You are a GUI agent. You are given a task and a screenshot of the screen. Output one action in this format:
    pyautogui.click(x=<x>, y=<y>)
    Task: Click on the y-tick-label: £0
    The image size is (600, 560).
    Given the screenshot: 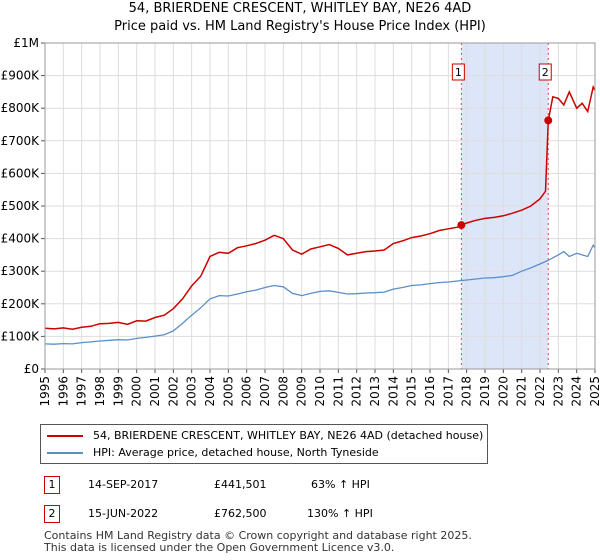 What is the action you would take?
    pyautogui.click(x=31, y=369)
    